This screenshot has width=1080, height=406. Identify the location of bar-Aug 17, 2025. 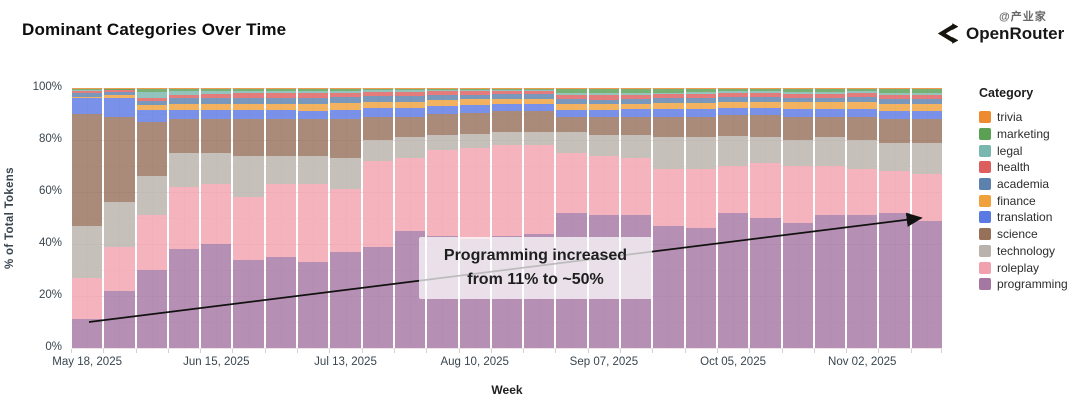
(507, 218).